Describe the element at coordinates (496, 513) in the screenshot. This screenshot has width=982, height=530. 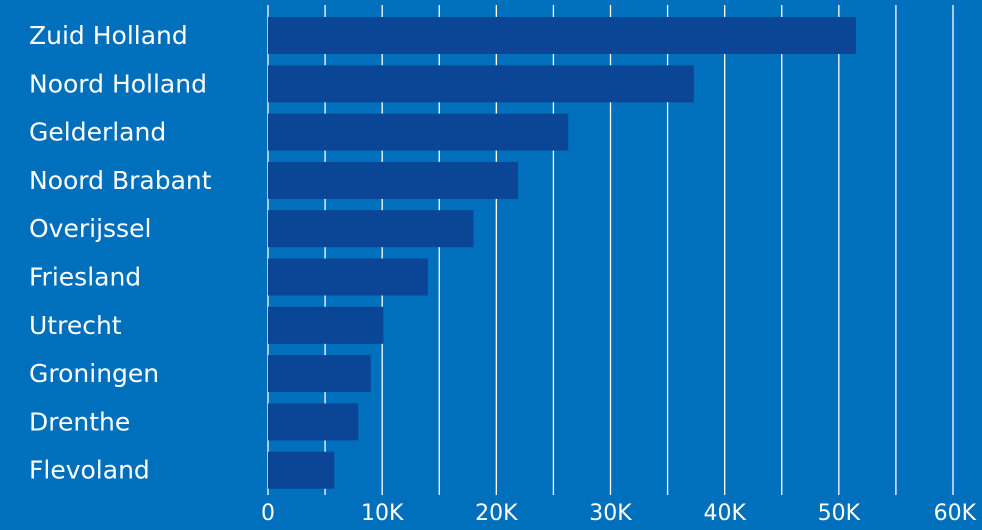
I see `x-tick-label: 20K` at that location.